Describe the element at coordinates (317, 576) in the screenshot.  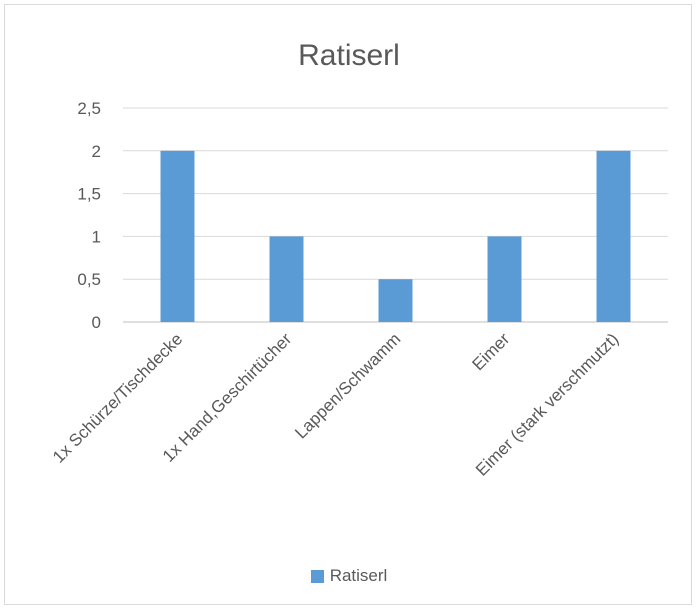
I see `legend-swatch` at that location.